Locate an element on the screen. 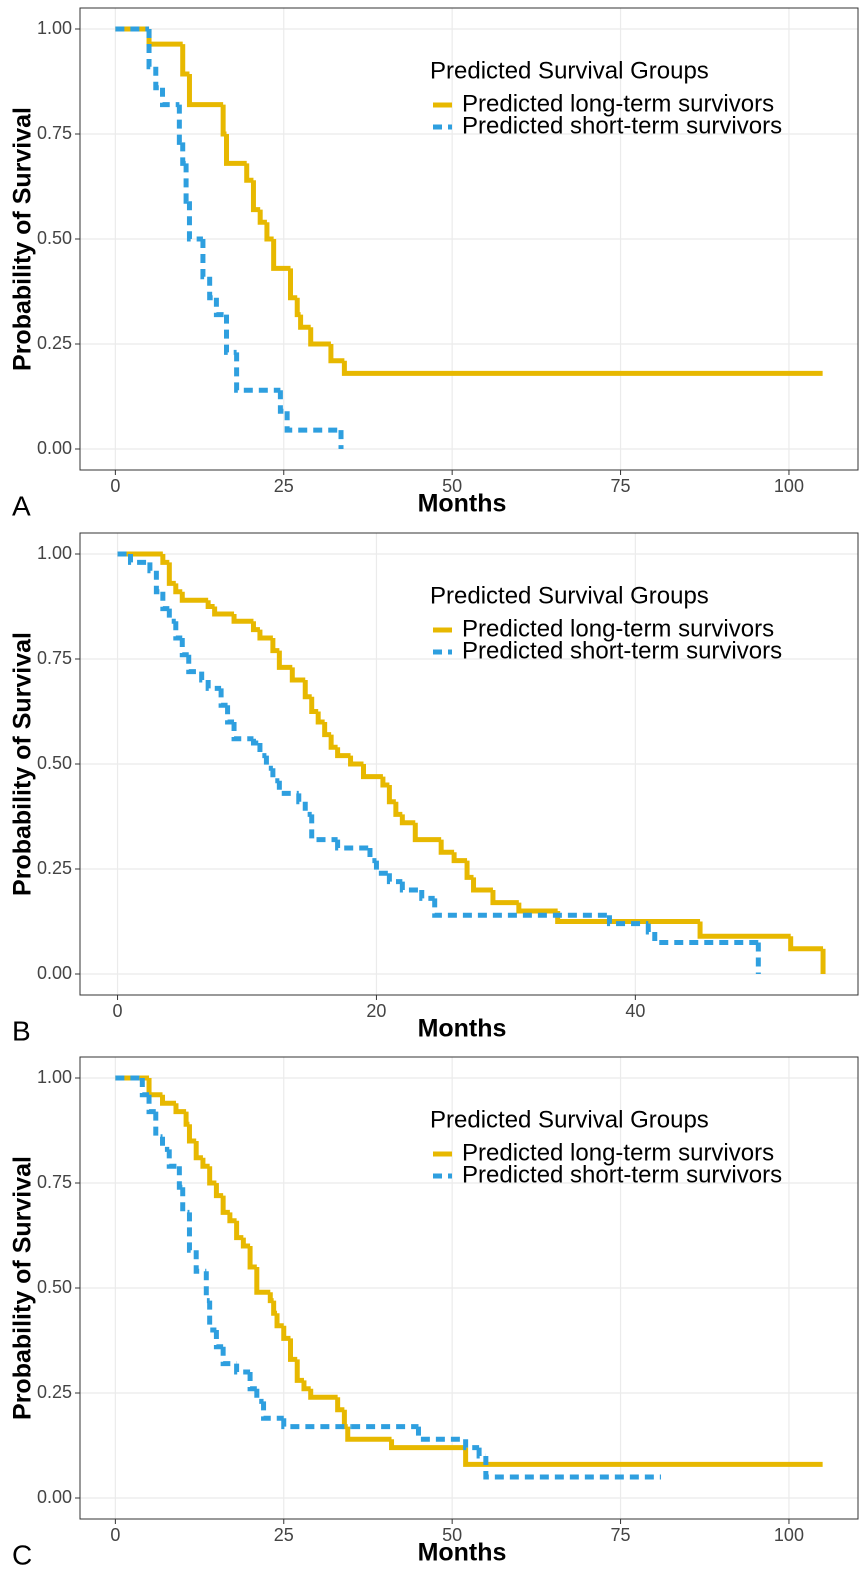  panel-label: B is located at coordinates (21, 1030).